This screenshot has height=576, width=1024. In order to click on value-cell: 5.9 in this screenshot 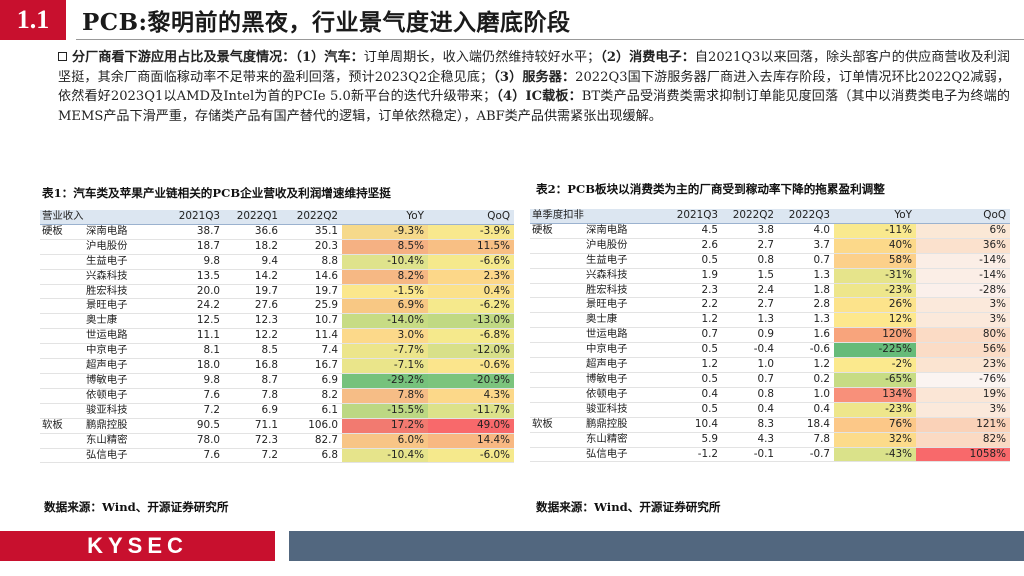, I will do `click(694, 440)`.